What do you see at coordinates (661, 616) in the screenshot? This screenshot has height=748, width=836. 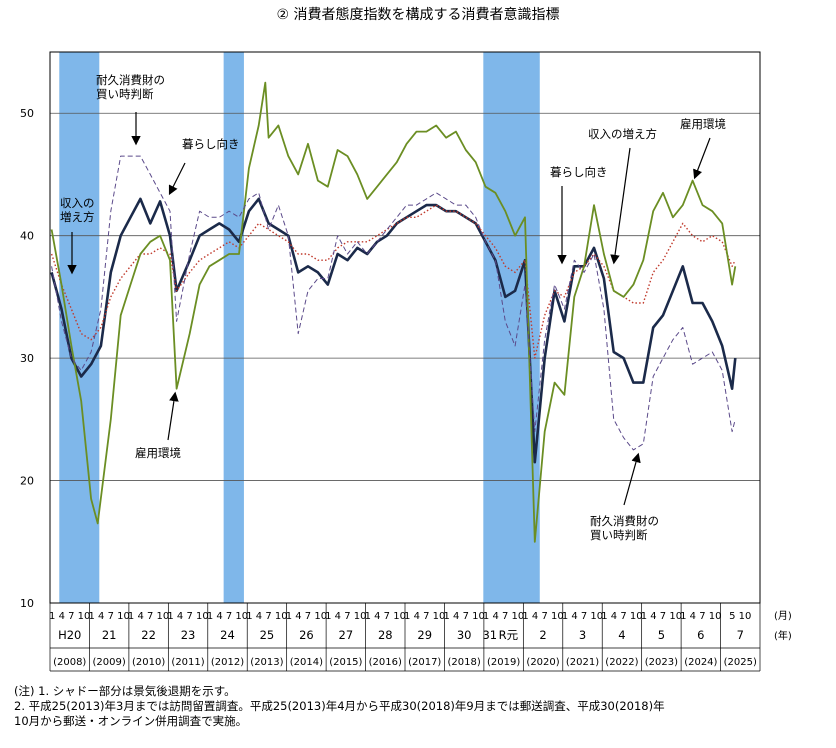 I see `month-tick-label-15: 1 4 7 10` at bounding box center [661, 616].